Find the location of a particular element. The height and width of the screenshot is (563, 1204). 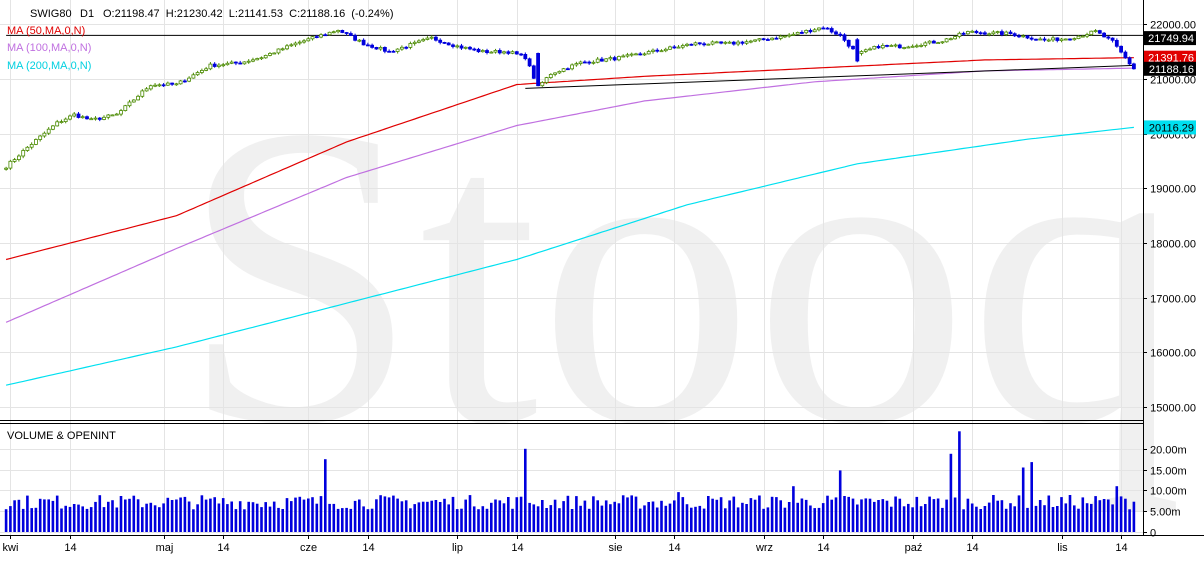

volume-axis: 0 5.00m 10.00m 15.00m 20.00m is located at coordinates (1165, 492).